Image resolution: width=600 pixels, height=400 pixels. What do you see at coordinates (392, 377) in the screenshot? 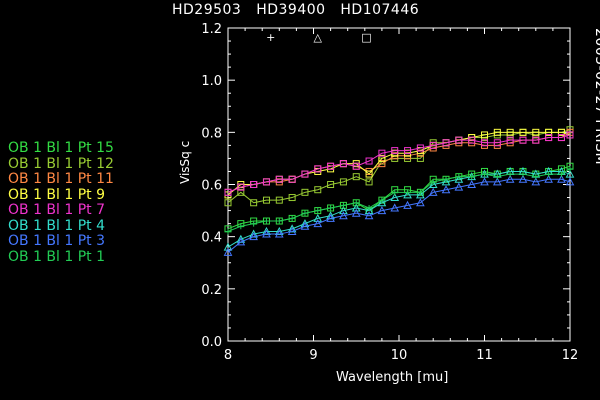
I see `x-axis-label: Wavelength [mu]` at bounding box center [392, 377].